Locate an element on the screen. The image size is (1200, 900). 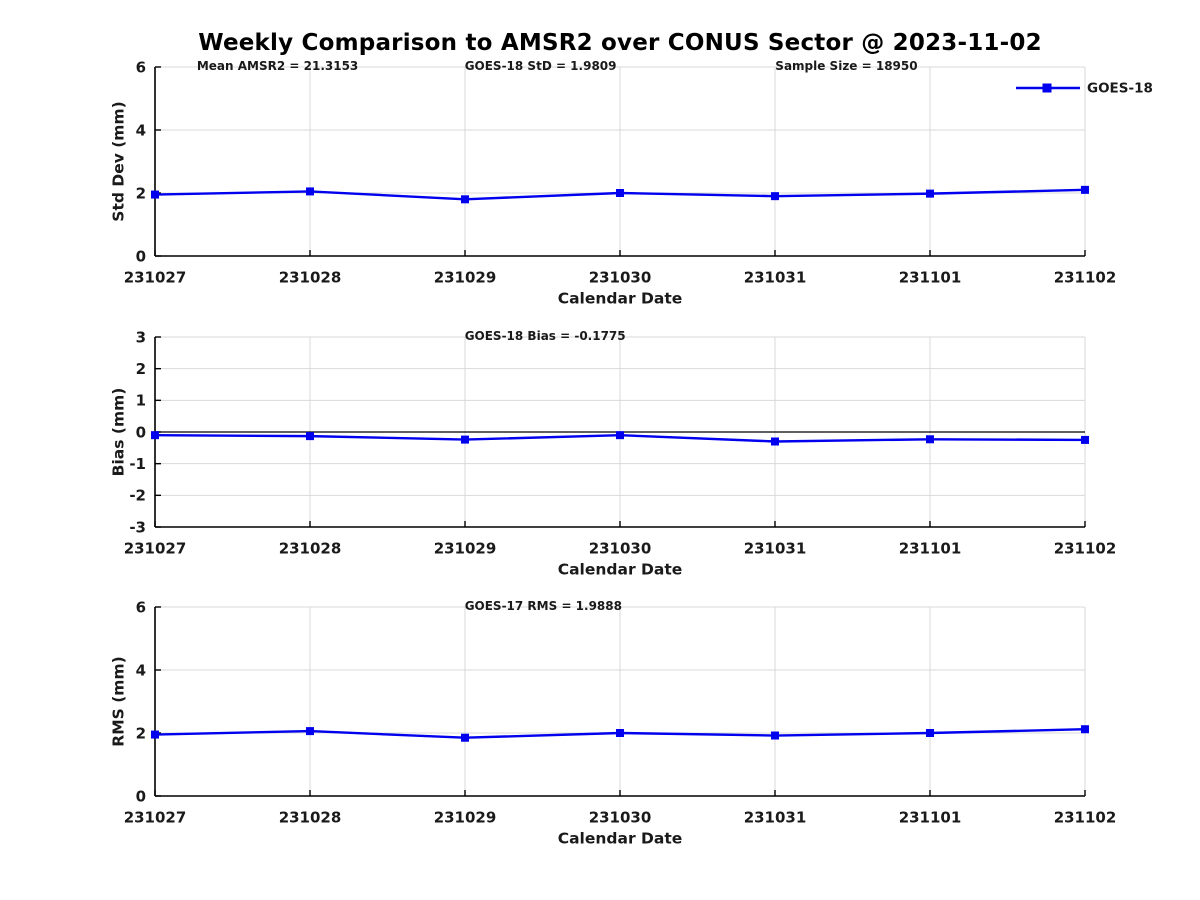
y-tick-label: -3 is located at coordinates (137, 527).